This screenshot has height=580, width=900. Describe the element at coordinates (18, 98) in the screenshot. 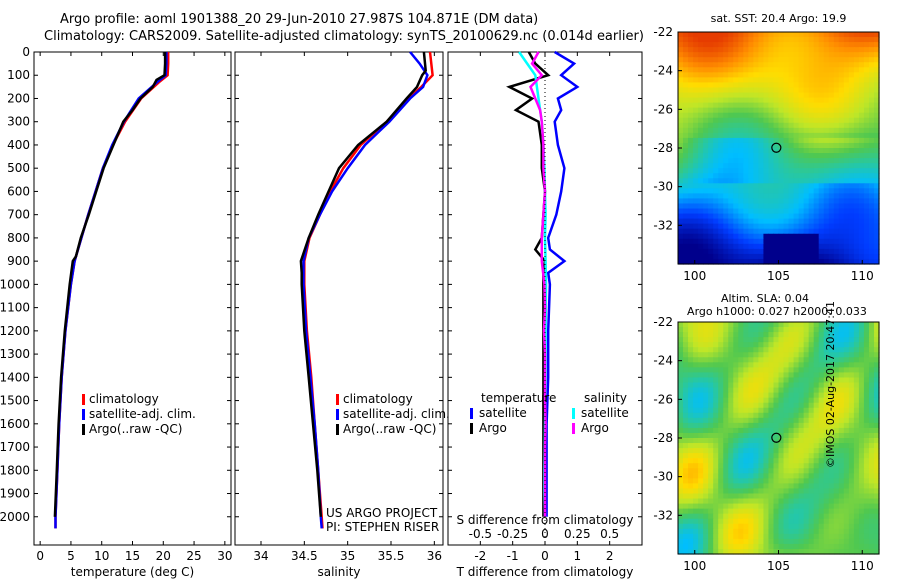

I see `depth-tick-label: 200` at that location.